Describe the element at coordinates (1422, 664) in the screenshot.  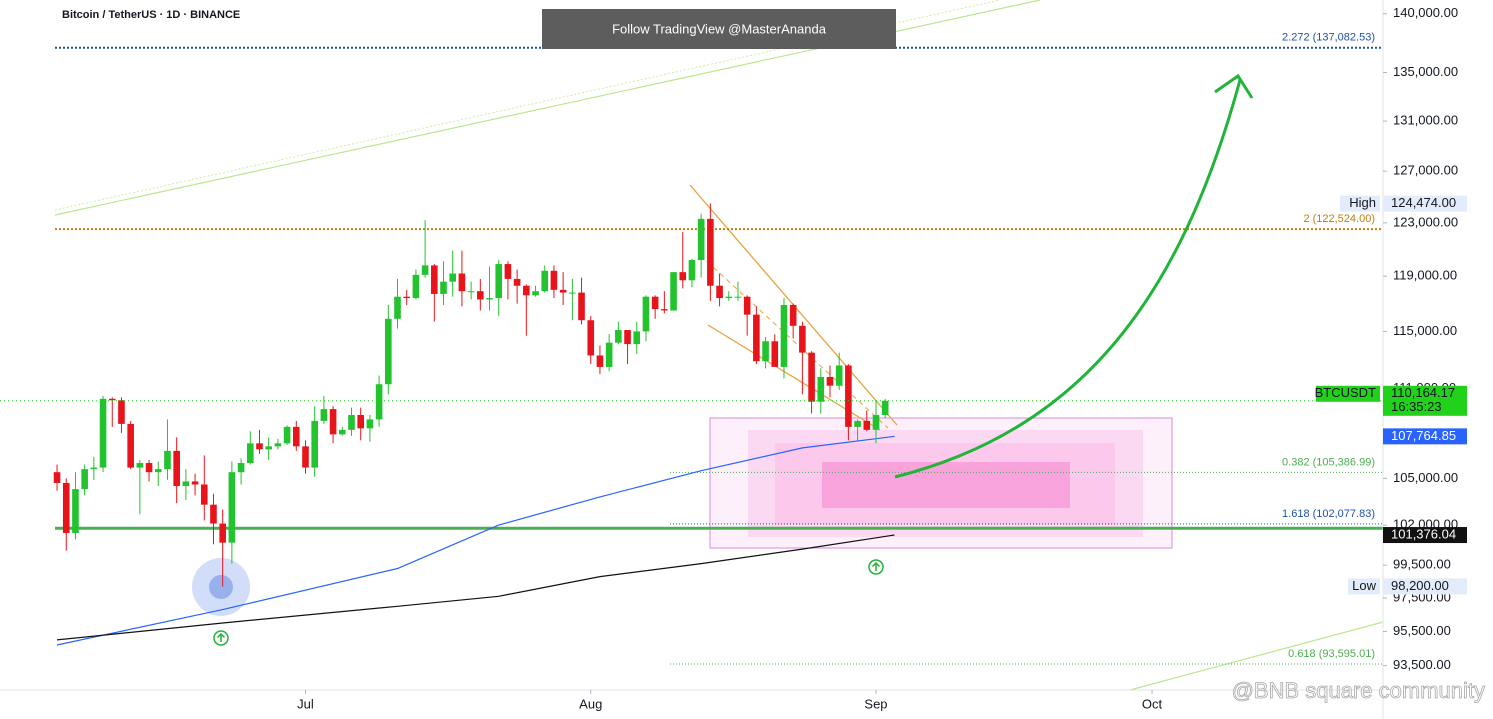
I see `y-tick-label: 93,500.00` at that location.